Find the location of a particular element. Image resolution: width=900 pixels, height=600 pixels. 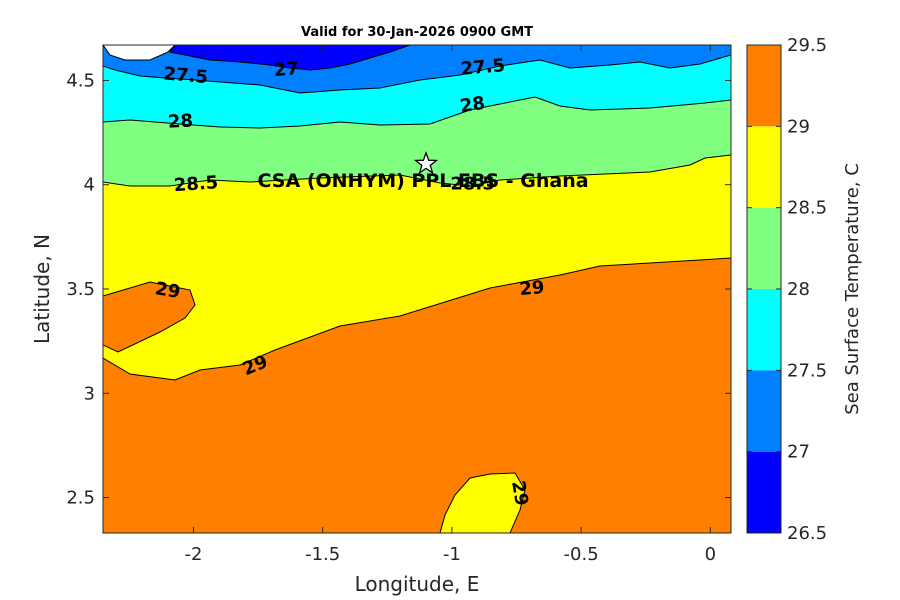

band-26.5-27 is located at coordinates (290, 58).